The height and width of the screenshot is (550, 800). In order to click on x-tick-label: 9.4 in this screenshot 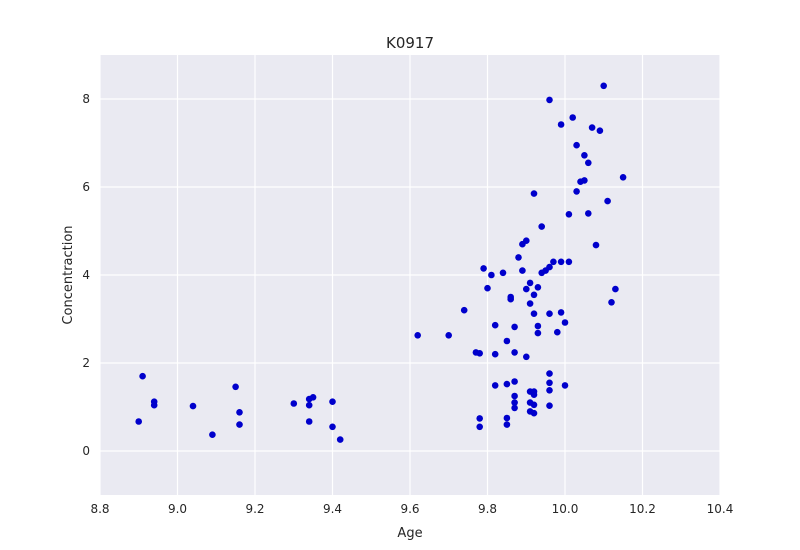, I will do `click(332, 509)`.